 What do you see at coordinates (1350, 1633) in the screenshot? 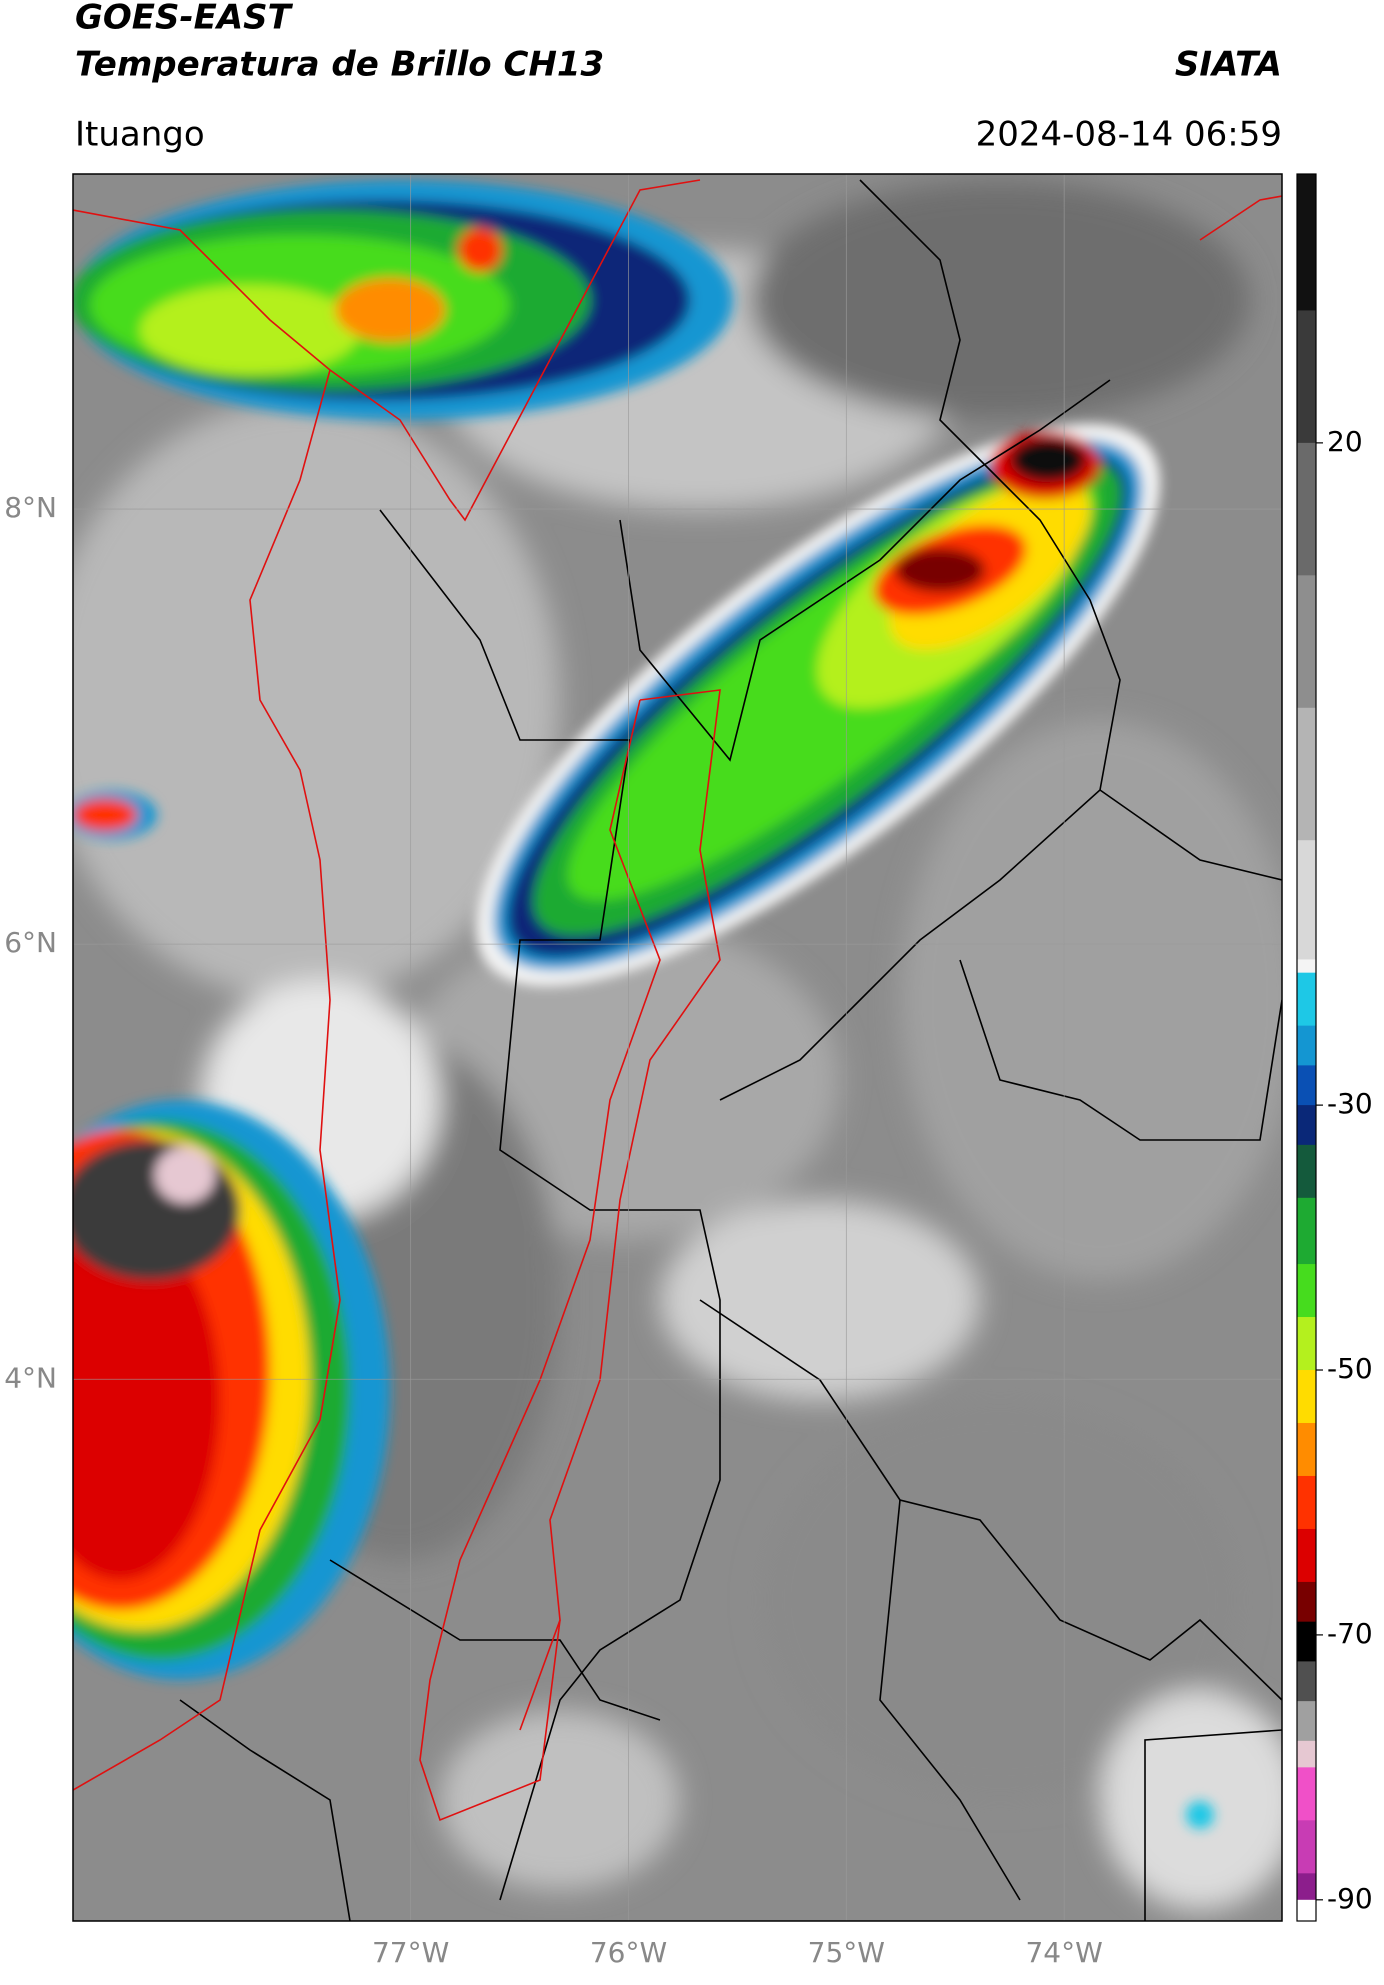
I see `colorbar-tick-label: -70` at bounding box center [1350, 1633].